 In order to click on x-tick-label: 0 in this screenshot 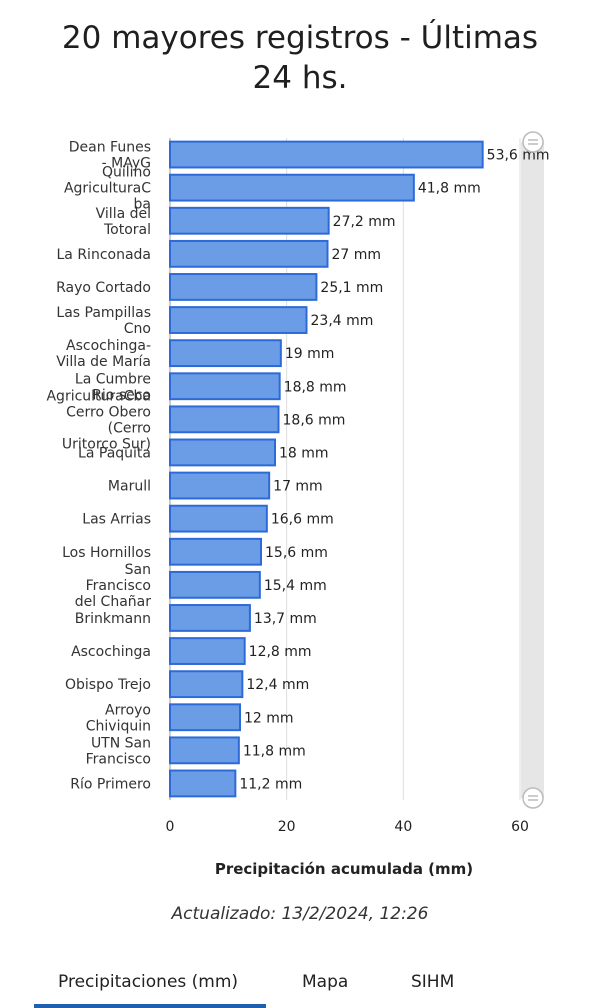, I will do `click(170, 827)`.